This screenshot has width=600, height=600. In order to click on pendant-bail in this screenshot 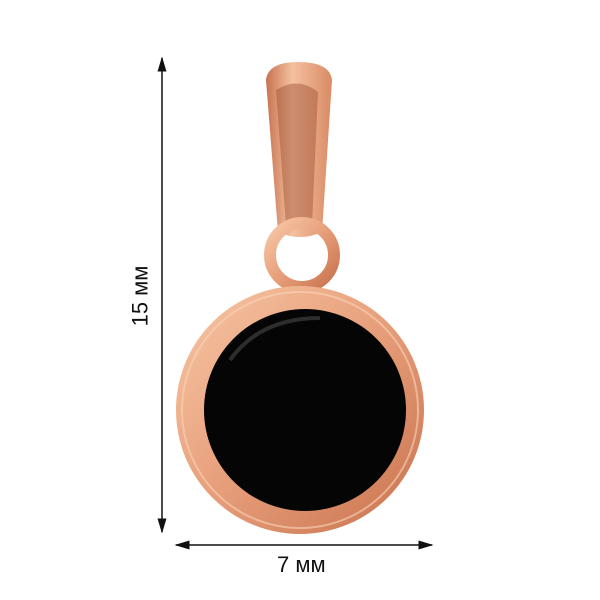, I will do `click(299, 149)`.